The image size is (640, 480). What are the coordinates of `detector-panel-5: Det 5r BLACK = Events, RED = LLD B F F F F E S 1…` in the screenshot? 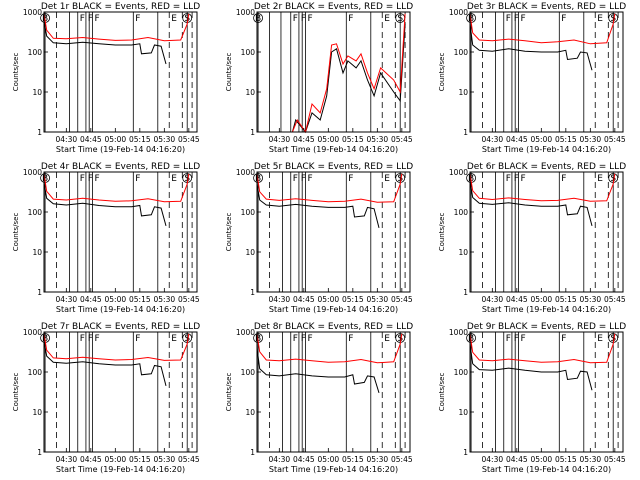 It's located at (319, 240).